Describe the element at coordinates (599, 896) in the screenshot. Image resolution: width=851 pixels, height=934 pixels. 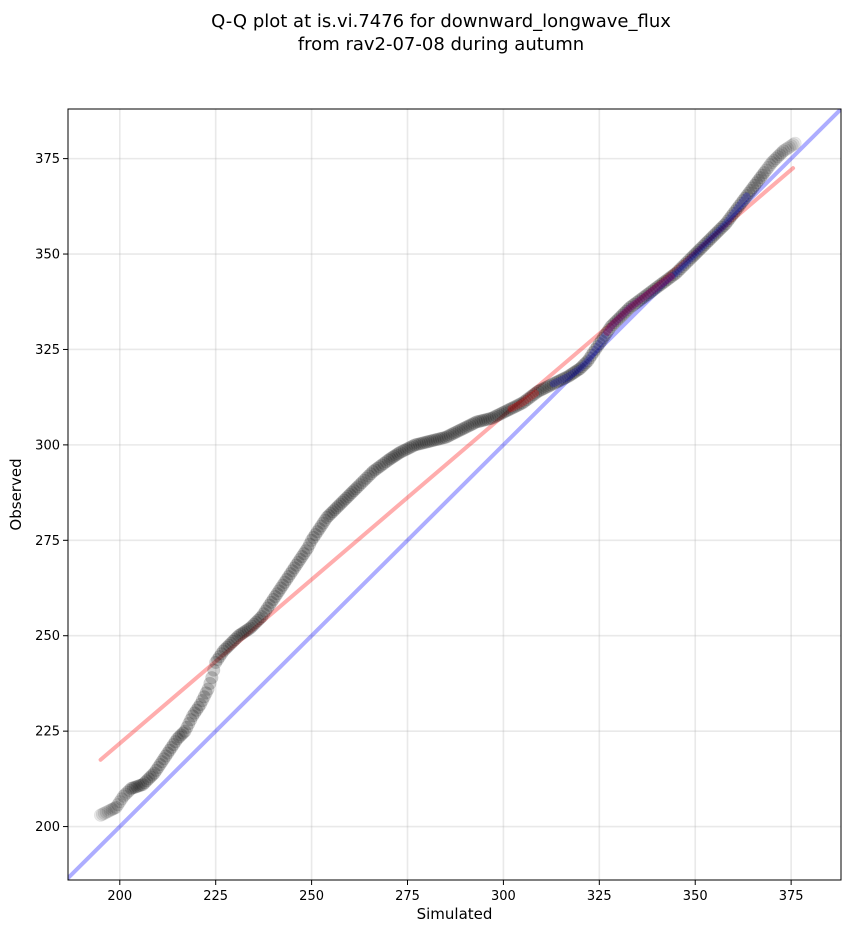
I see `x-tick-label: 325` at that location.